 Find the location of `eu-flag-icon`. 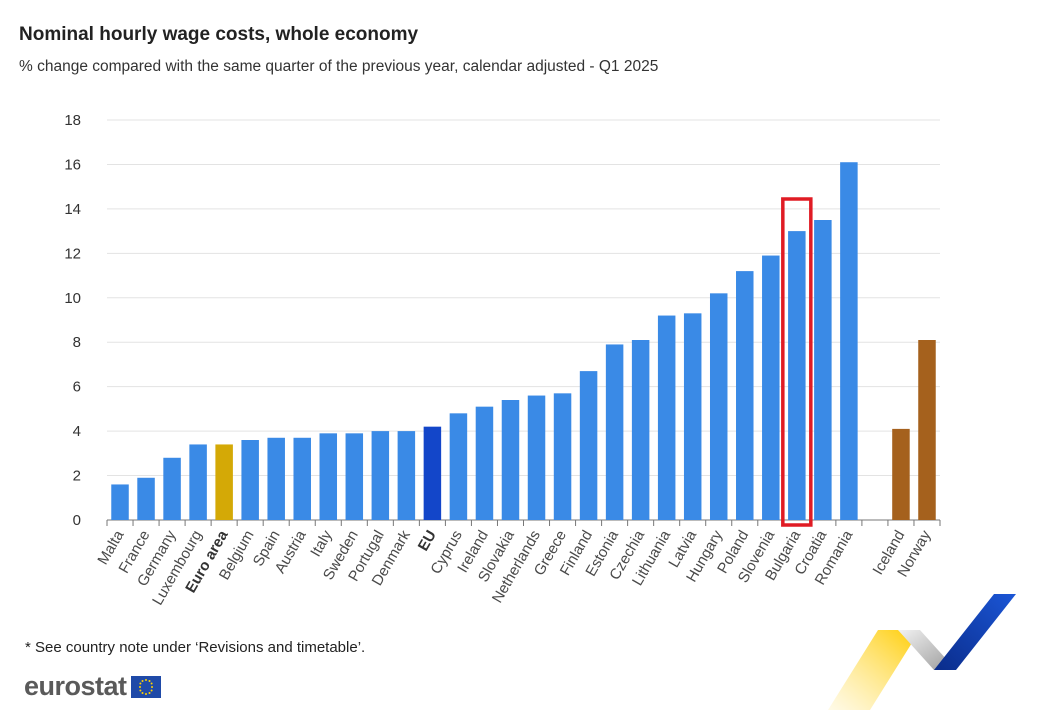

eu-flag-icon is located at coordinates (145, 686).